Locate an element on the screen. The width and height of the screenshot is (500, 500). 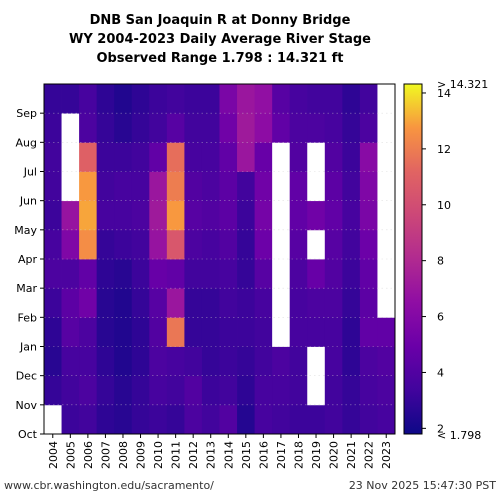
heatmap-cell-2022-Jun is located at coordinates (368, 186).